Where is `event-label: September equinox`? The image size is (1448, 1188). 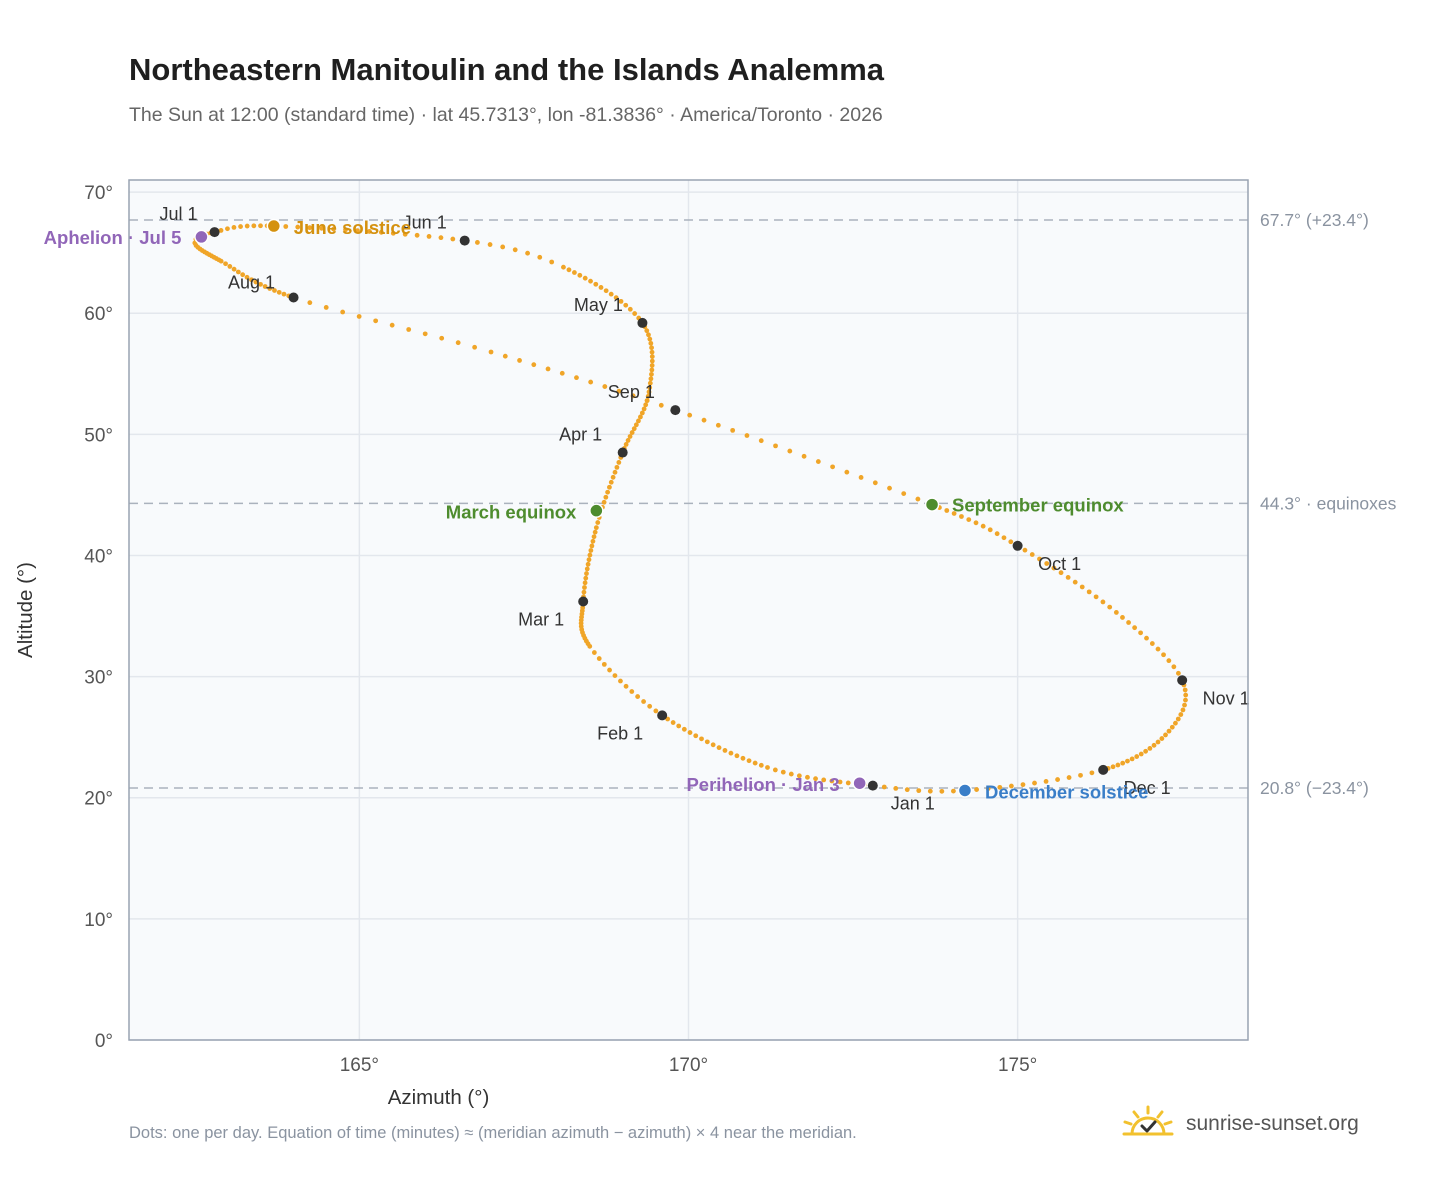 event-label: September equinox is located at coordinates (1038, 505).